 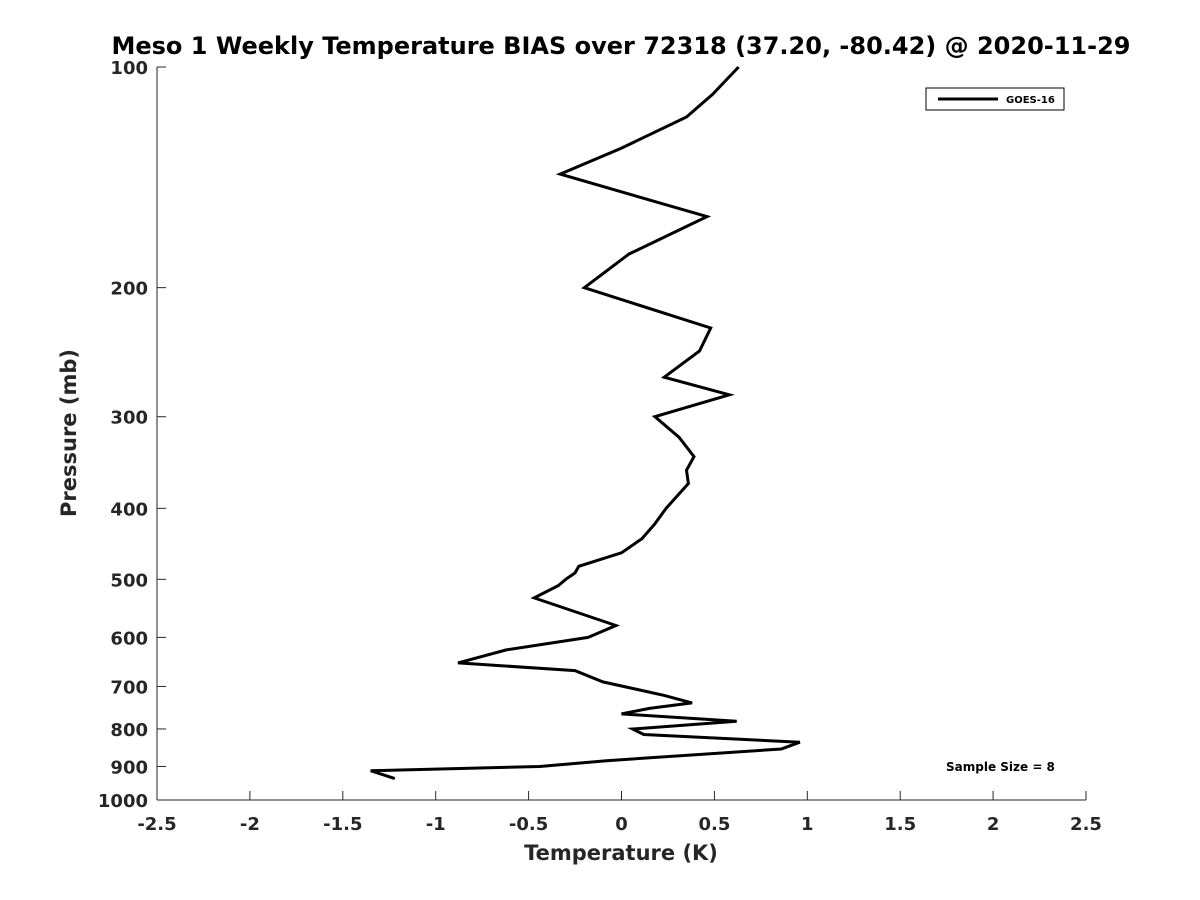 What do you see at coordinates (69, 433) in the screenshot?
I see `y-axis-label: Pressure (mb)` at bounding box center [69, 433].